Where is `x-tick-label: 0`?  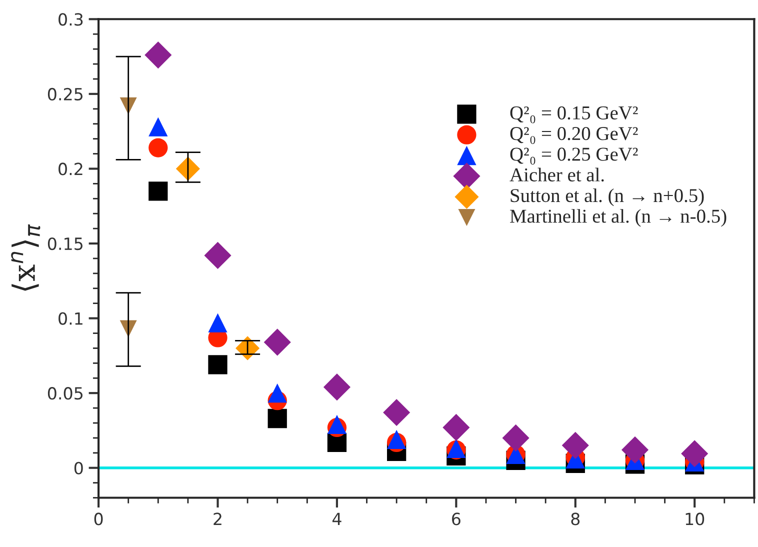
x-tick-label: 0 is located at coordinates (98, 519).